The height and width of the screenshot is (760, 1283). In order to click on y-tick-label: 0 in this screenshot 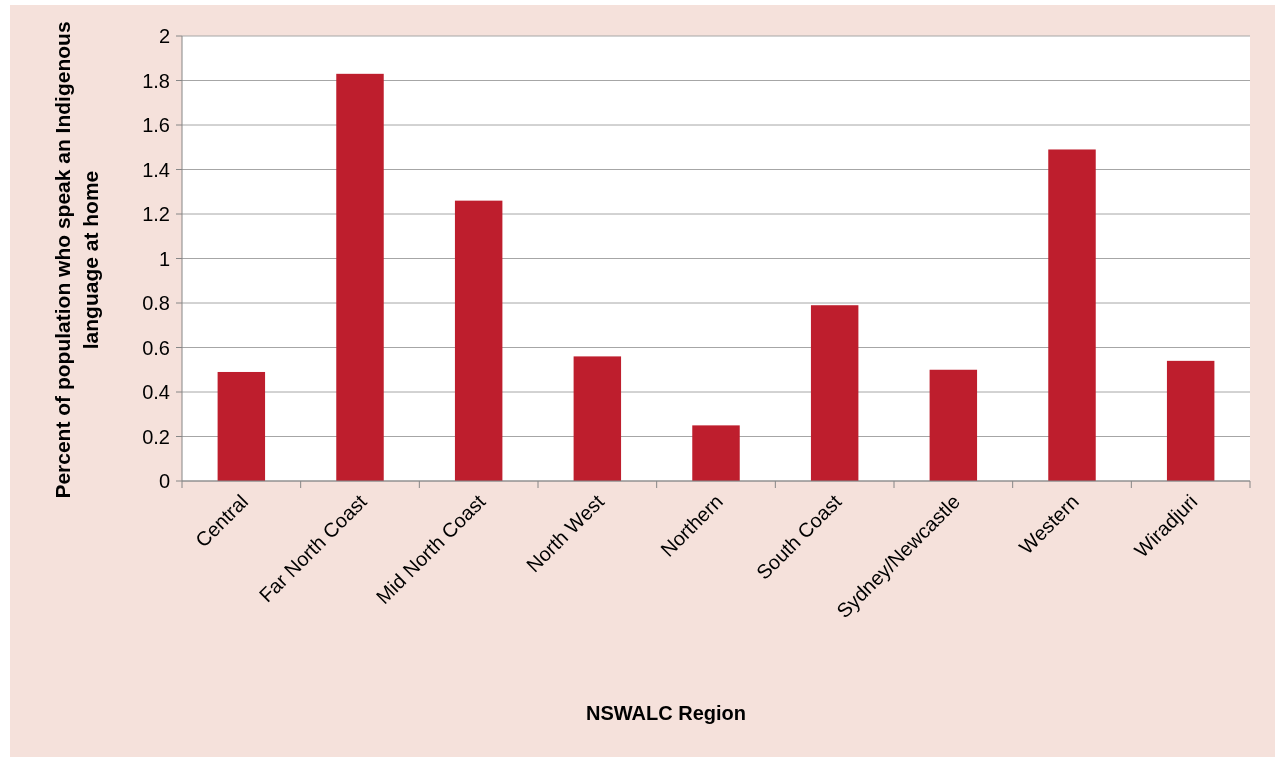, I will do `click(164, 481)`.